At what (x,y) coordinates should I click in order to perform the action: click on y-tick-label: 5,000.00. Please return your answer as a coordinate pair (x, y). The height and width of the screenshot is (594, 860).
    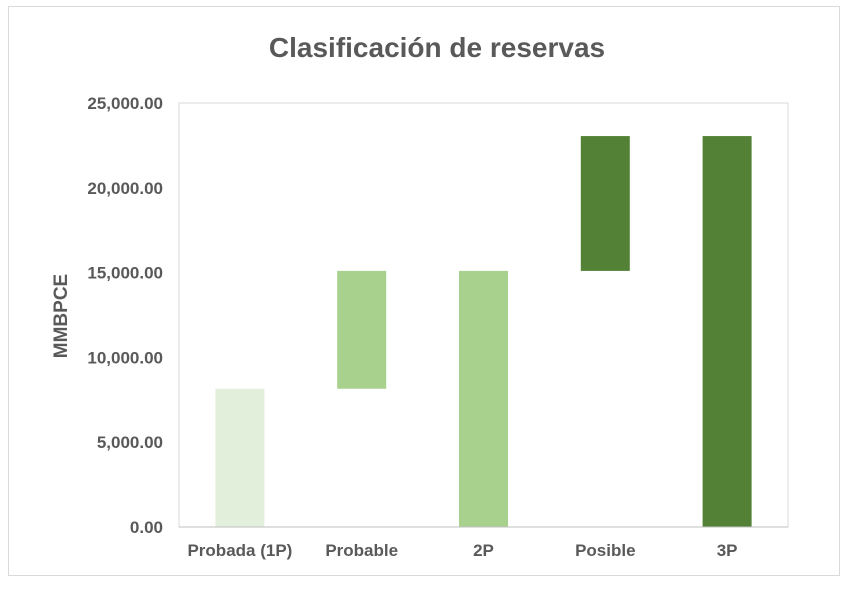
    Looking at the image, I should click on (130, 442).